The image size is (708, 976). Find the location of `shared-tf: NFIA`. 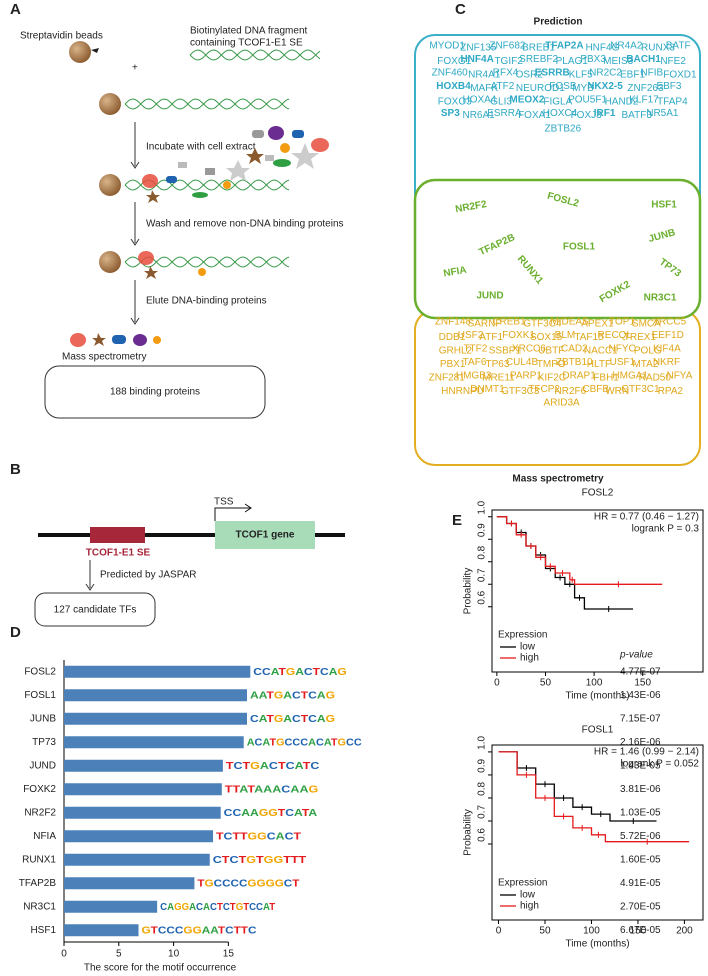

shared-tf: NFIA is located at coordinates (455, 272).